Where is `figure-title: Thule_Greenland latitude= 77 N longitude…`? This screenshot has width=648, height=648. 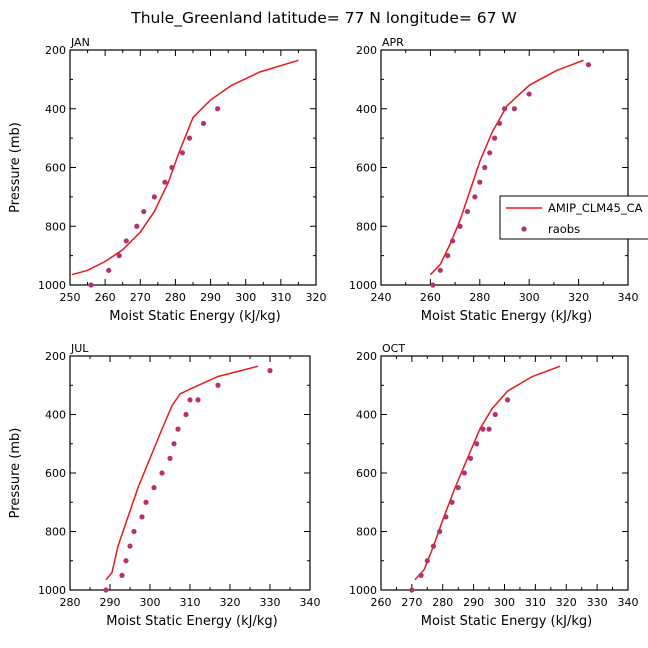 figure-title: Thule_Greenland latitude= 77 N longitude… is located at coordinates (323, 18).